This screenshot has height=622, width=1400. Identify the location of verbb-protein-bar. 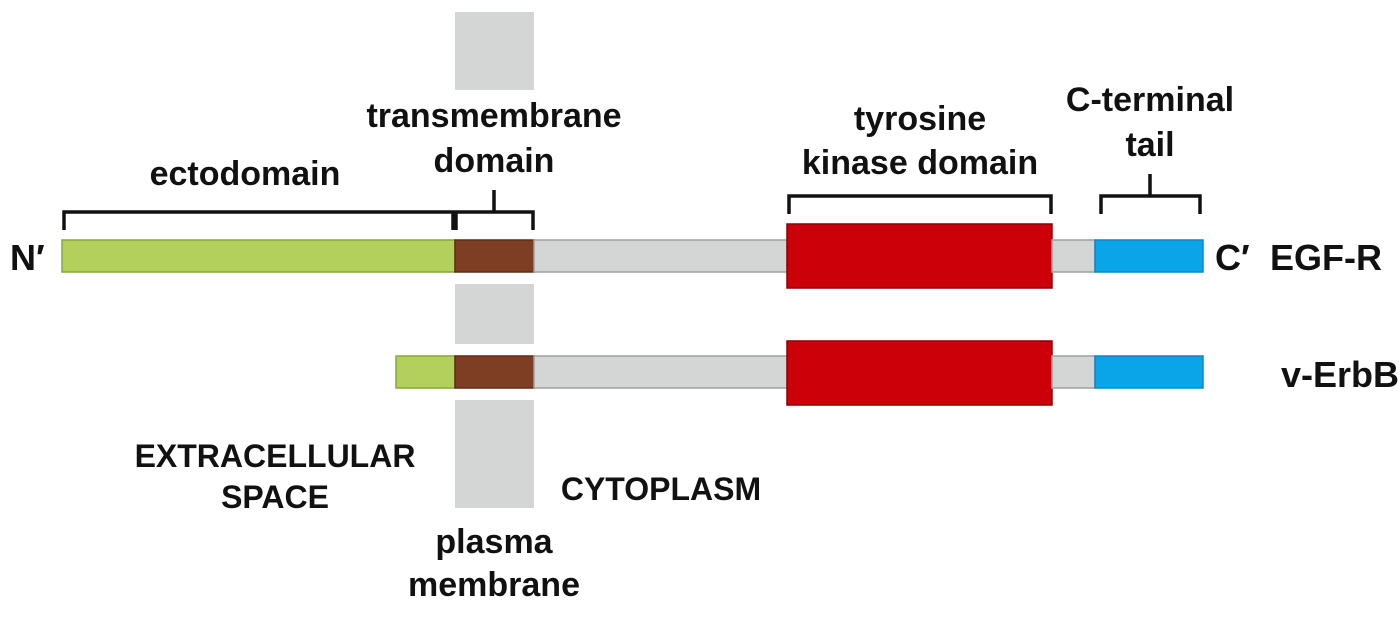
(799, 373).